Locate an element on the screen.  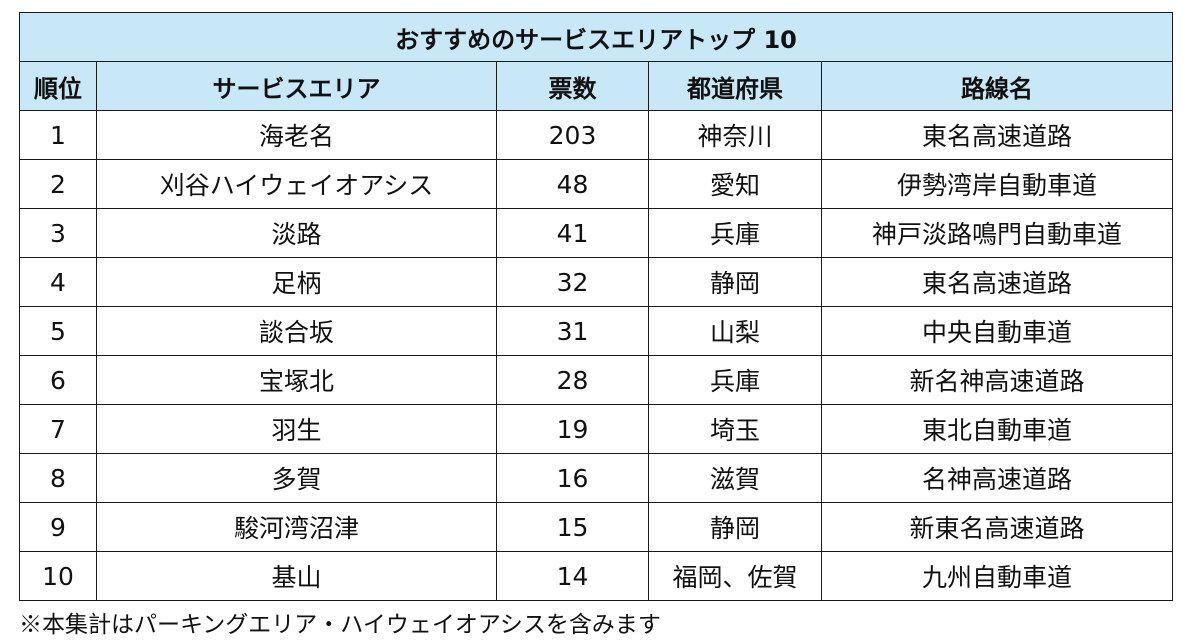
cell-votes: 28 is located at coordinates (572, 380).